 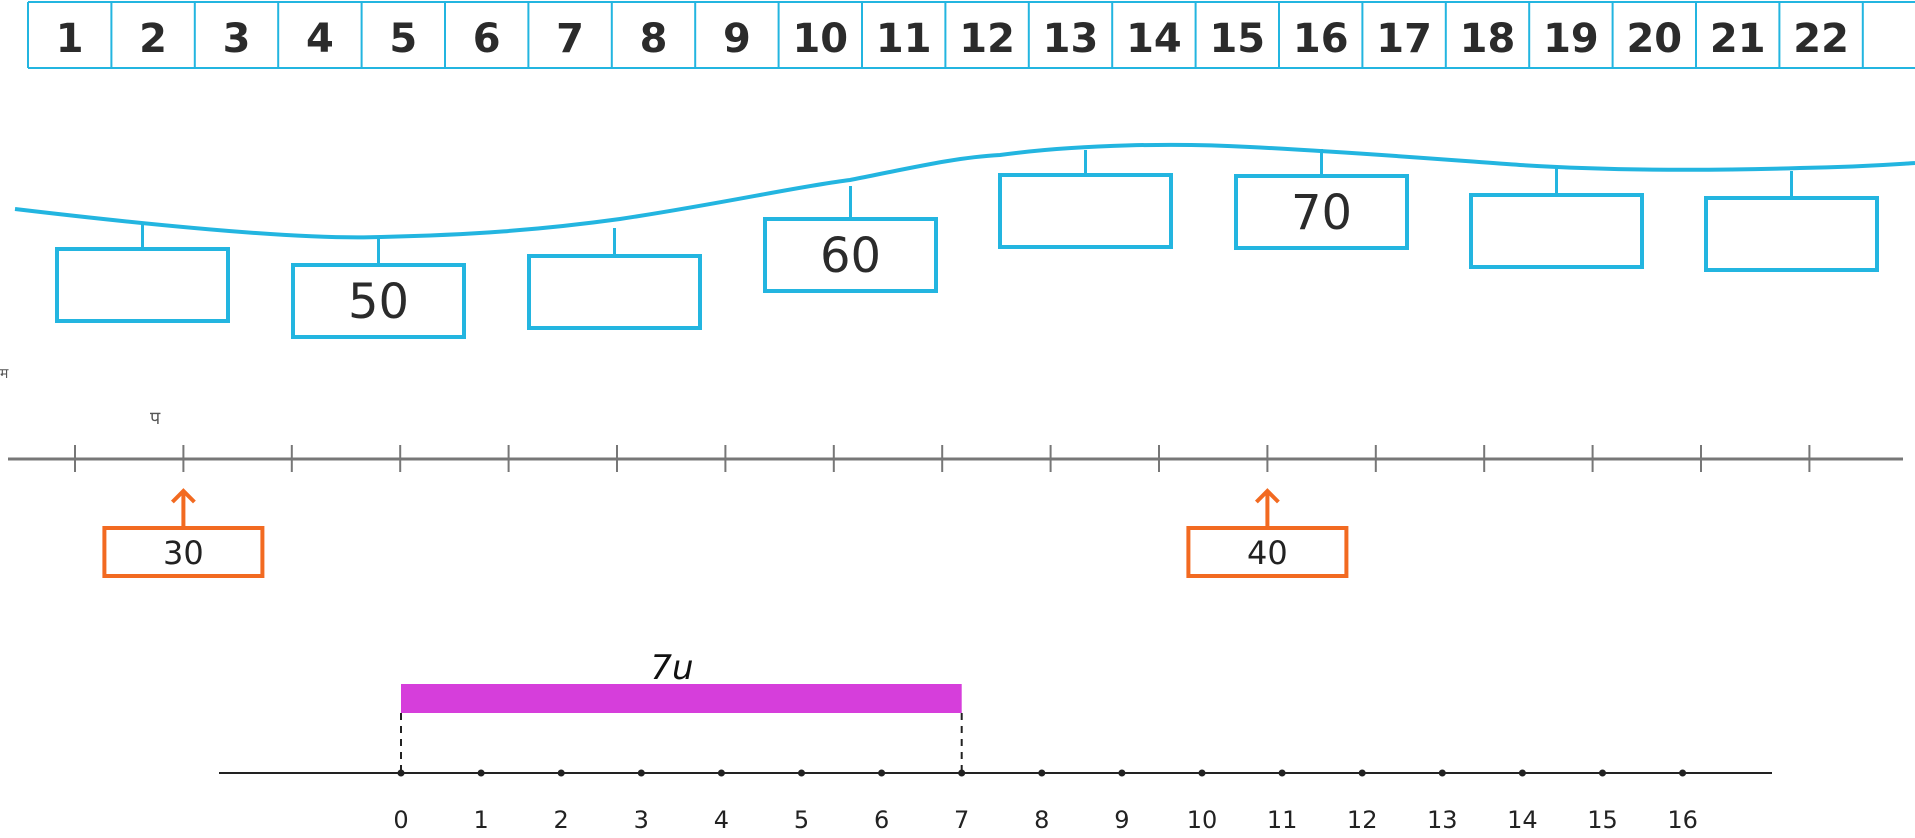 What do you see at coordinates (153, 39) in the screenshot?
I see `cell-number: 2` at bounding box center [153, 39].